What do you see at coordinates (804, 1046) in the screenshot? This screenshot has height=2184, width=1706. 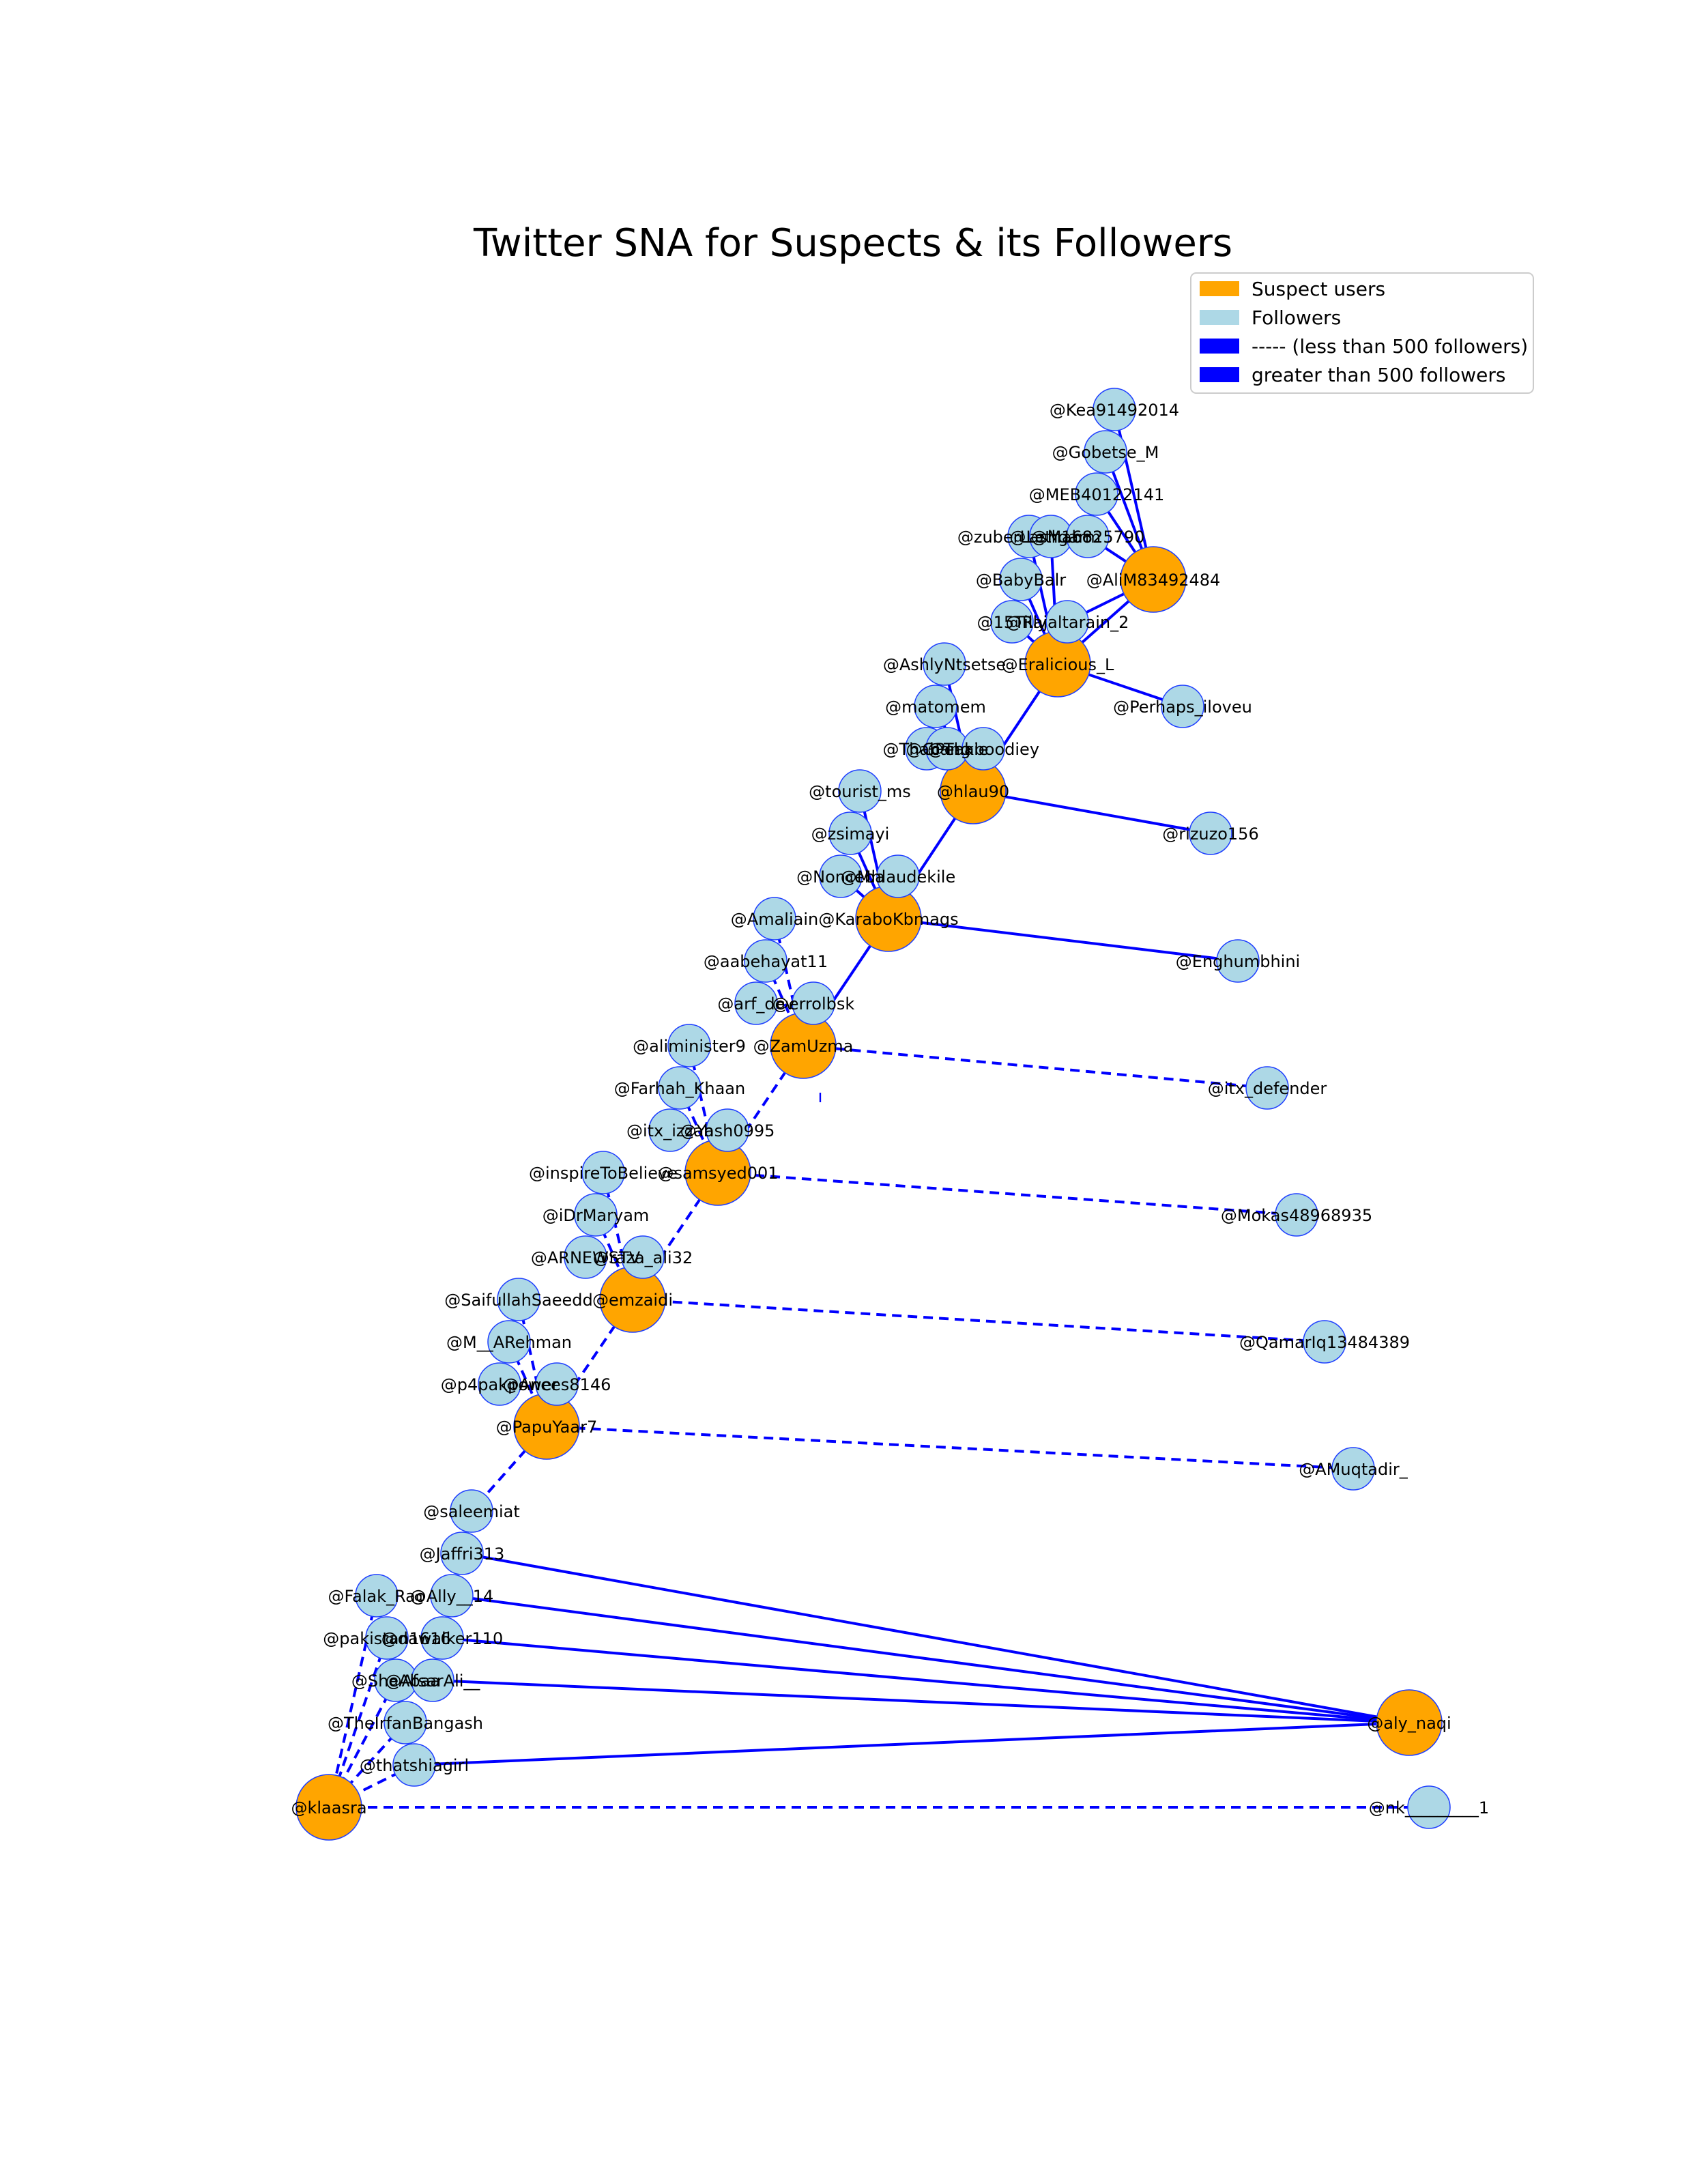 I see `node-label-ZamUzma: @ZamUzma` at bounding box center [804, 1046].